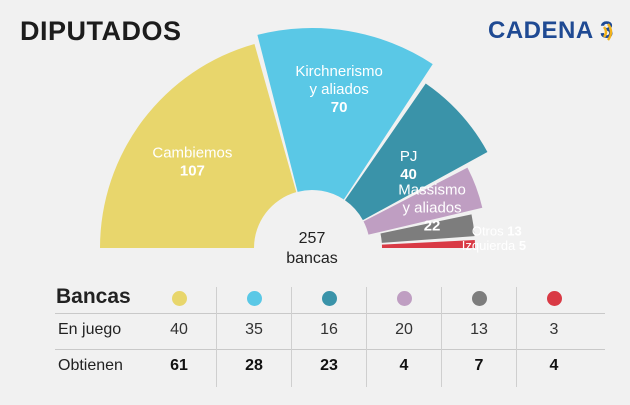  I want to click on total-seats-value: 257, so click(312, 238).